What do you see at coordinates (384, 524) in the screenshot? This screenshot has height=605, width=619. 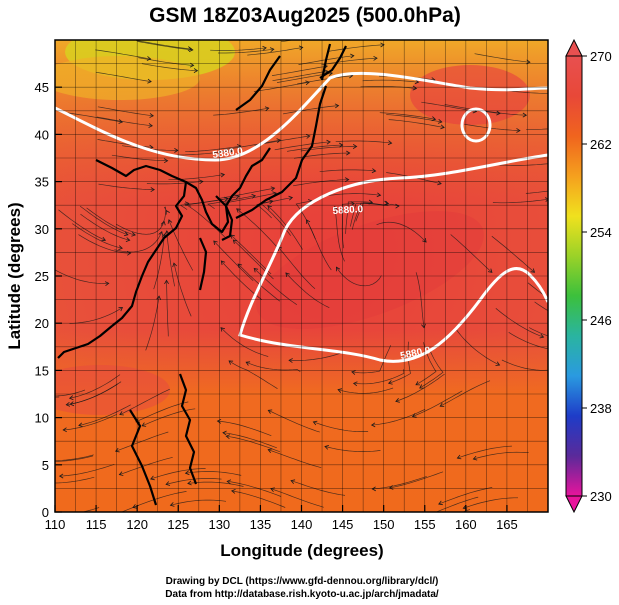 I see `x-tick-label: 150` at bounding box center [384, 524].